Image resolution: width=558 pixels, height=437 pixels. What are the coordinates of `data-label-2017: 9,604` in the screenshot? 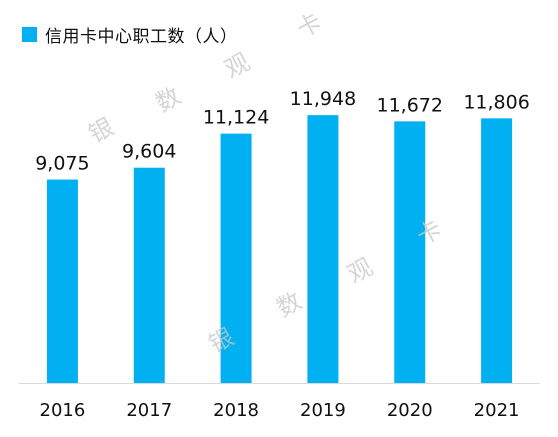 It's located at (149, 152).